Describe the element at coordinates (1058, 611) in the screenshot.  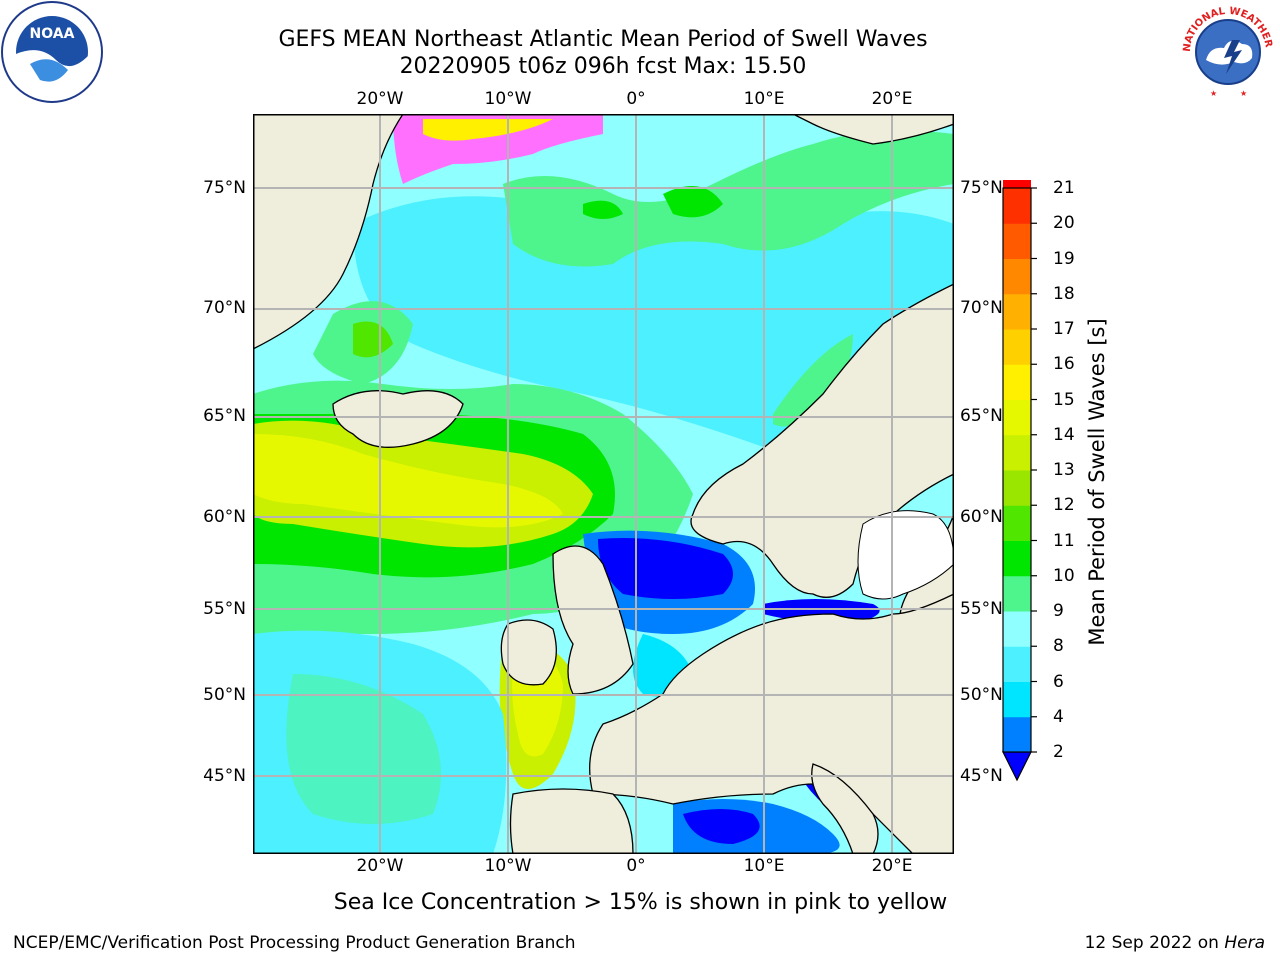
I see `colorbar-tick-label: 9` at that location.